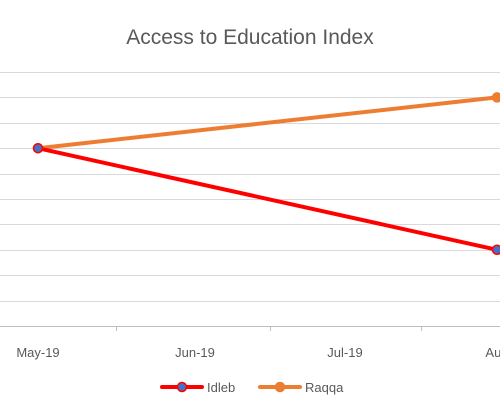 The height and width of the screenshot is (420, 500). Describe the element at coordinates (344, 352) in the screenshot. I see `x-tick-label: Jul-19` at that location.